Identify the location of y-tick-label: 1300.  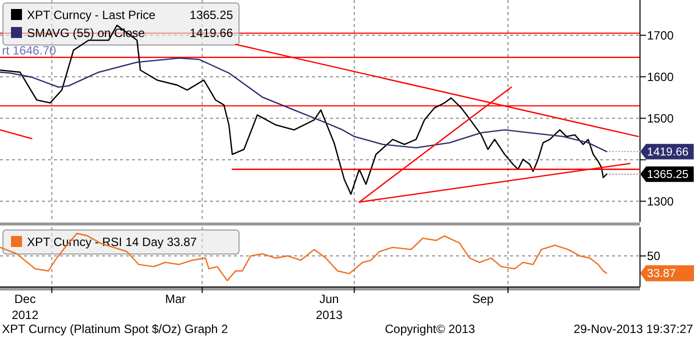
(660, 201).